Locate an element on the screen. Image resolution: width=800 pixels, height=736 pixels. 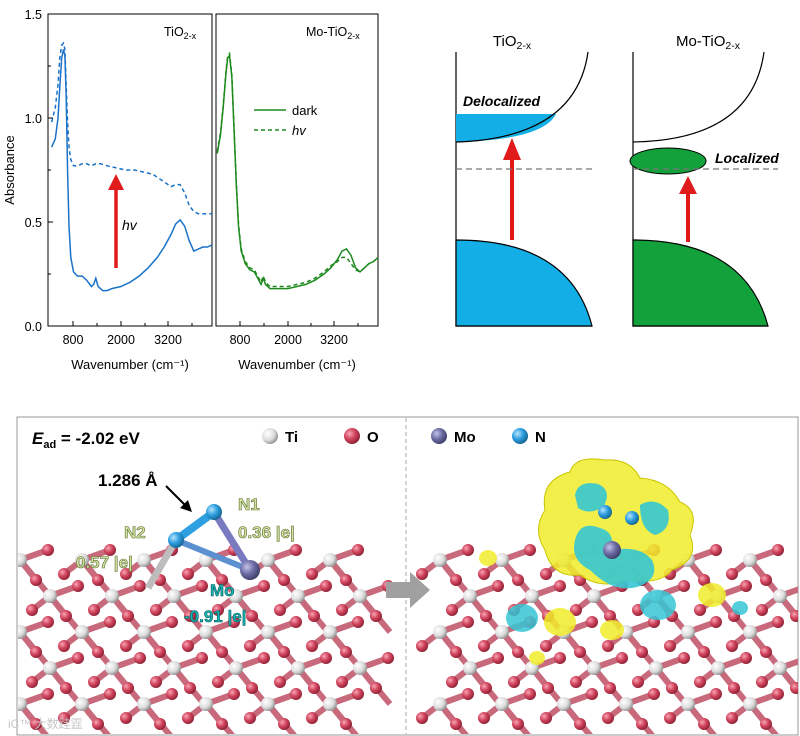
n1-atom is located at coordinates (214, 512).